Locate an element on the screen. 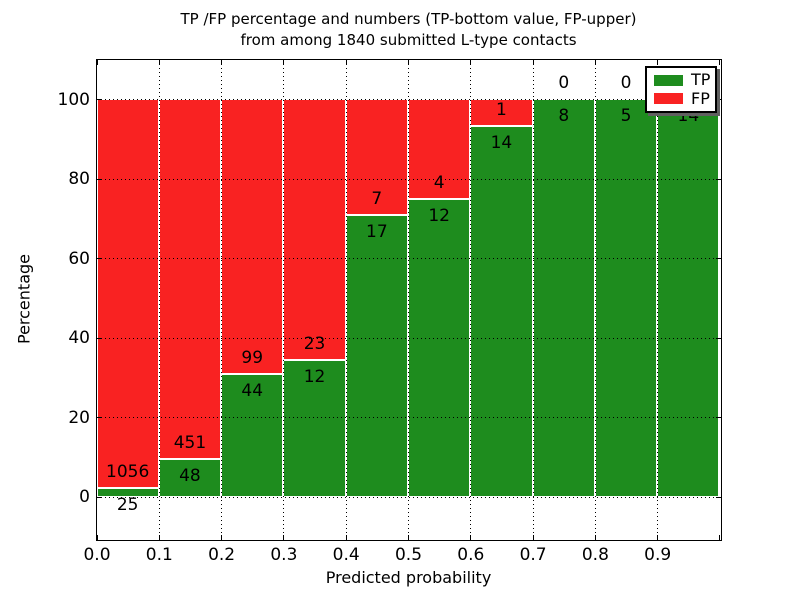 This screenshot has width=800, height=600. tp-count-label: 8 is located at coordinates (564, 116).